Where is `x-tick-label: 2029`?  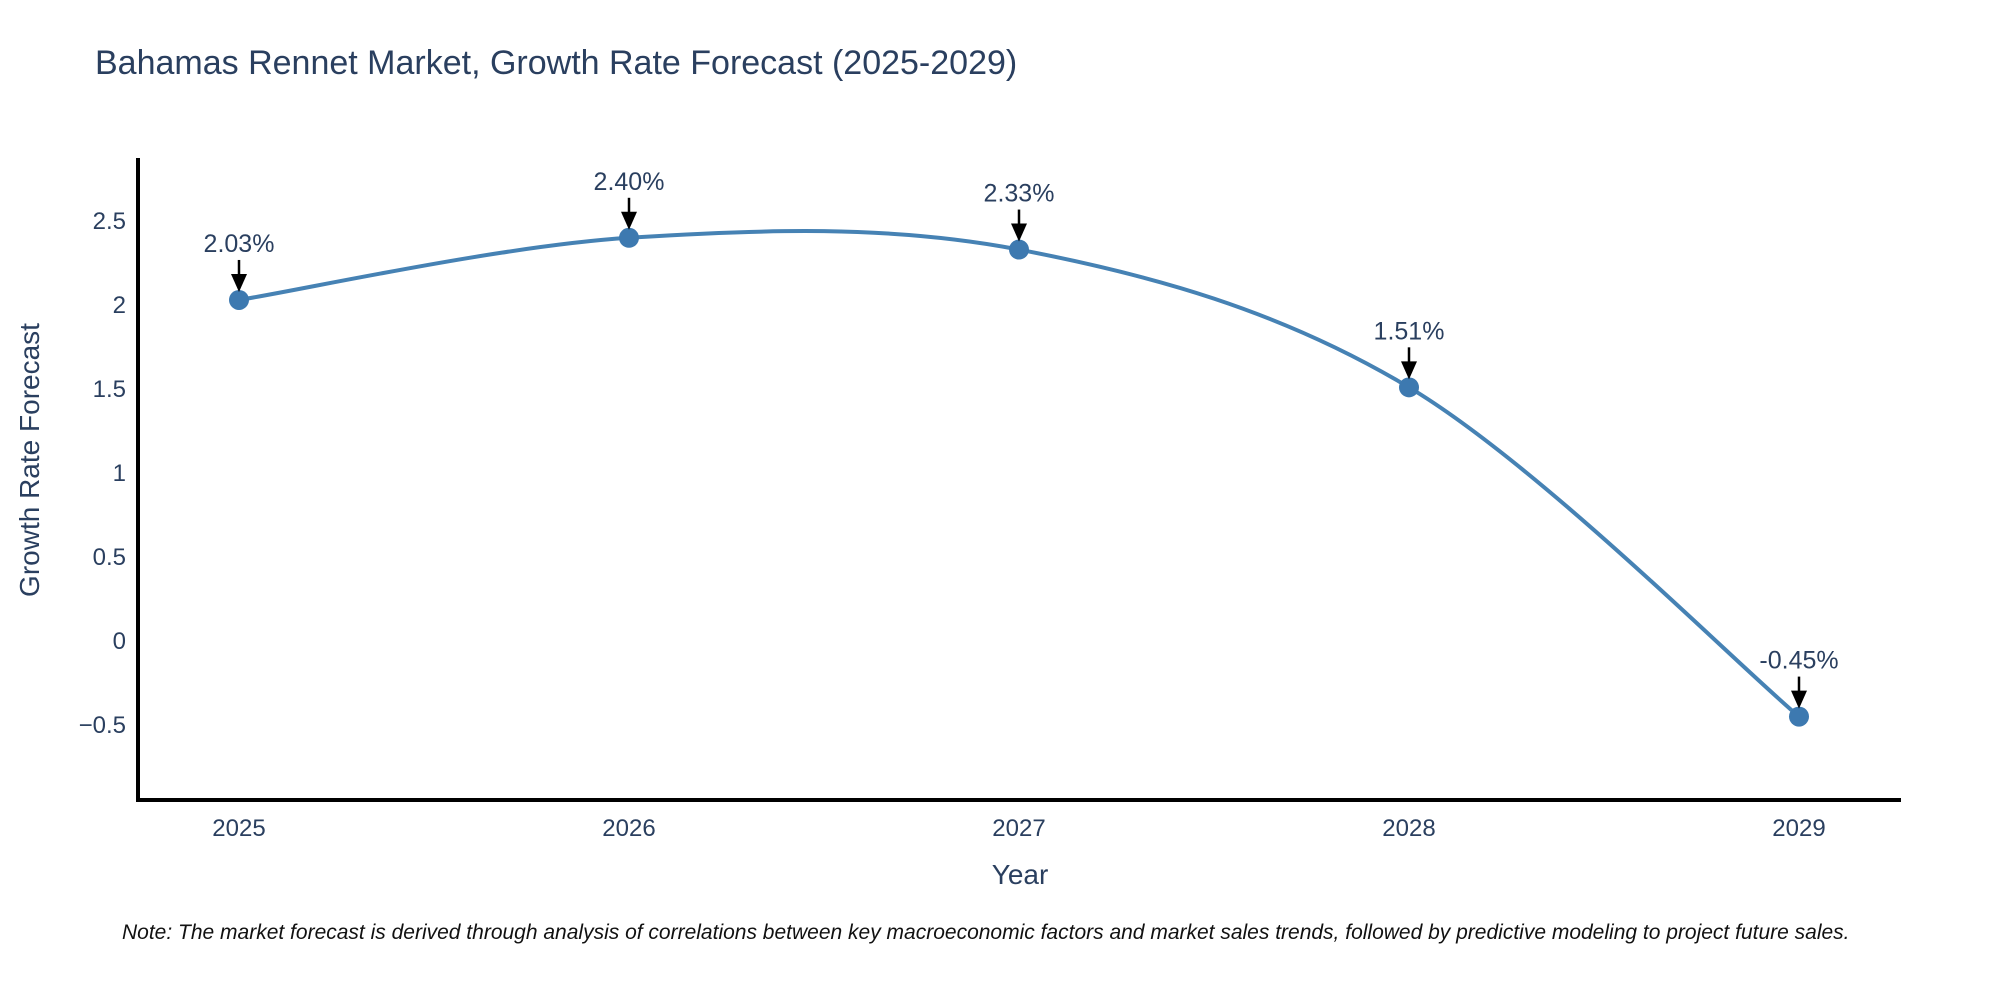
x-tick-label: 2029 is located at coordinates (1798, 828).